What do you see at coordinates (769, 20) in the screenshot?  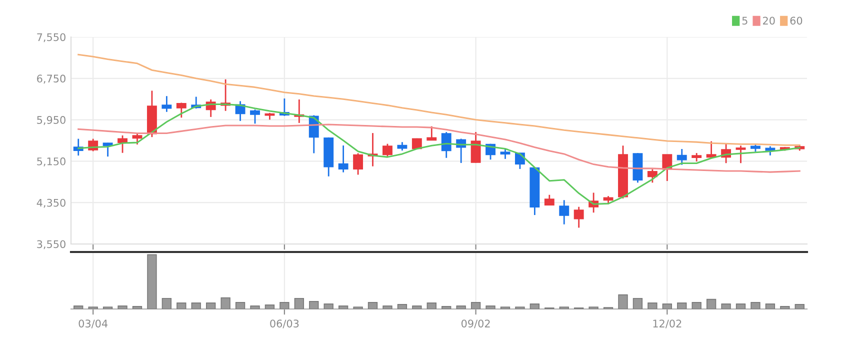 I see `legend-label: 20` at bounding box center [769, 20].